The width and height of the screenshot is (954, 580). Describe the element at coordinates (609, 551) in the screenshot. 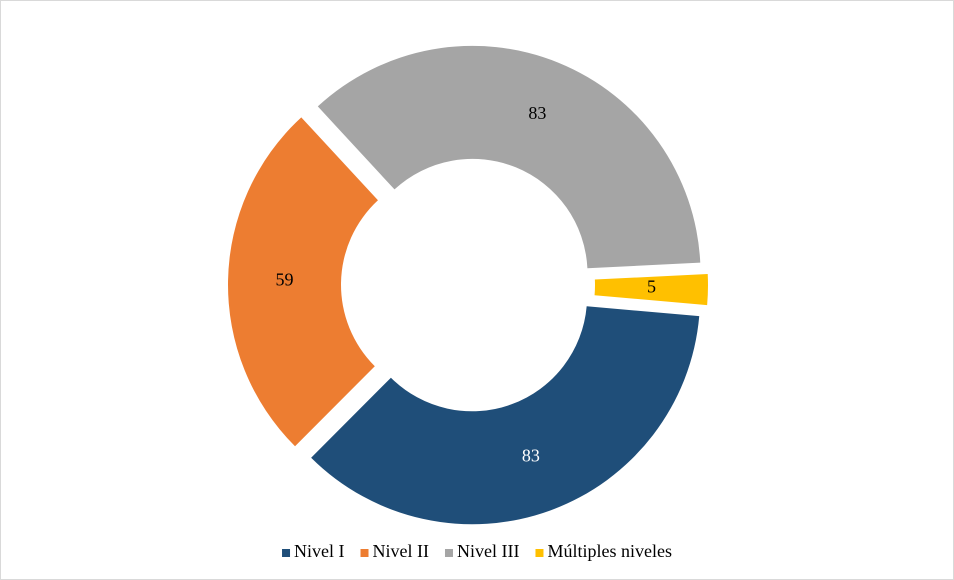

I see `legend-label: Múltiples niveles` at that location.